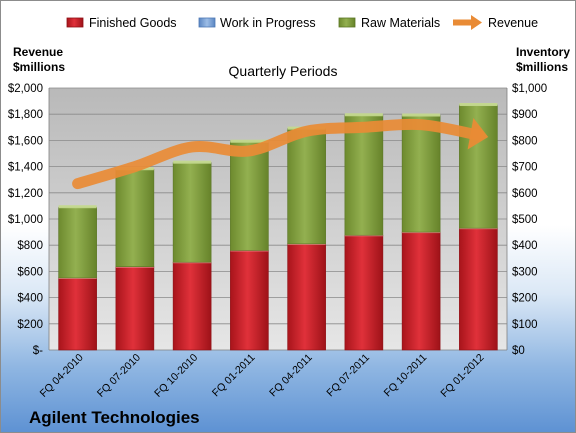  What do you see at coordinates (25, 194) in the screenshot?
I see `left-tick-label: $1,200` at bounding box center [25, 194].